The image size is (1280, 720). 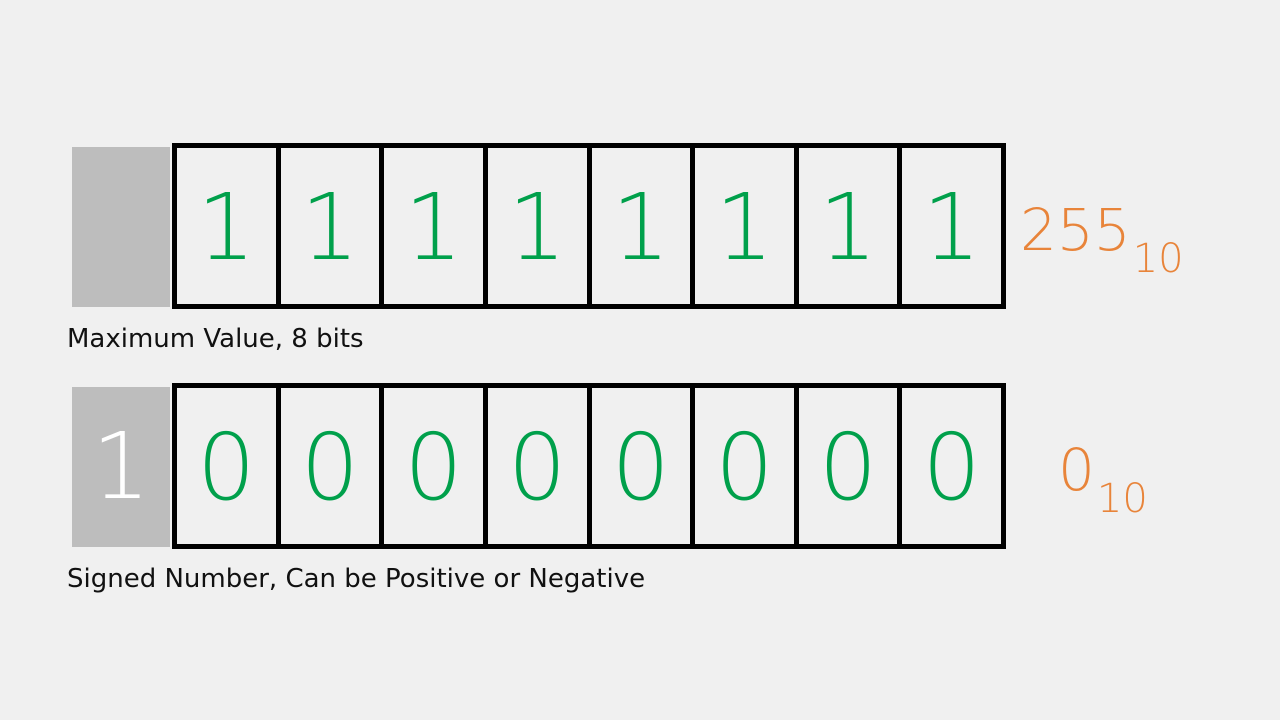 What do you see at coordinates (951, 467) in the screenshot?
I see `bit-cell-7: 0` at bounding box center [951, 467].